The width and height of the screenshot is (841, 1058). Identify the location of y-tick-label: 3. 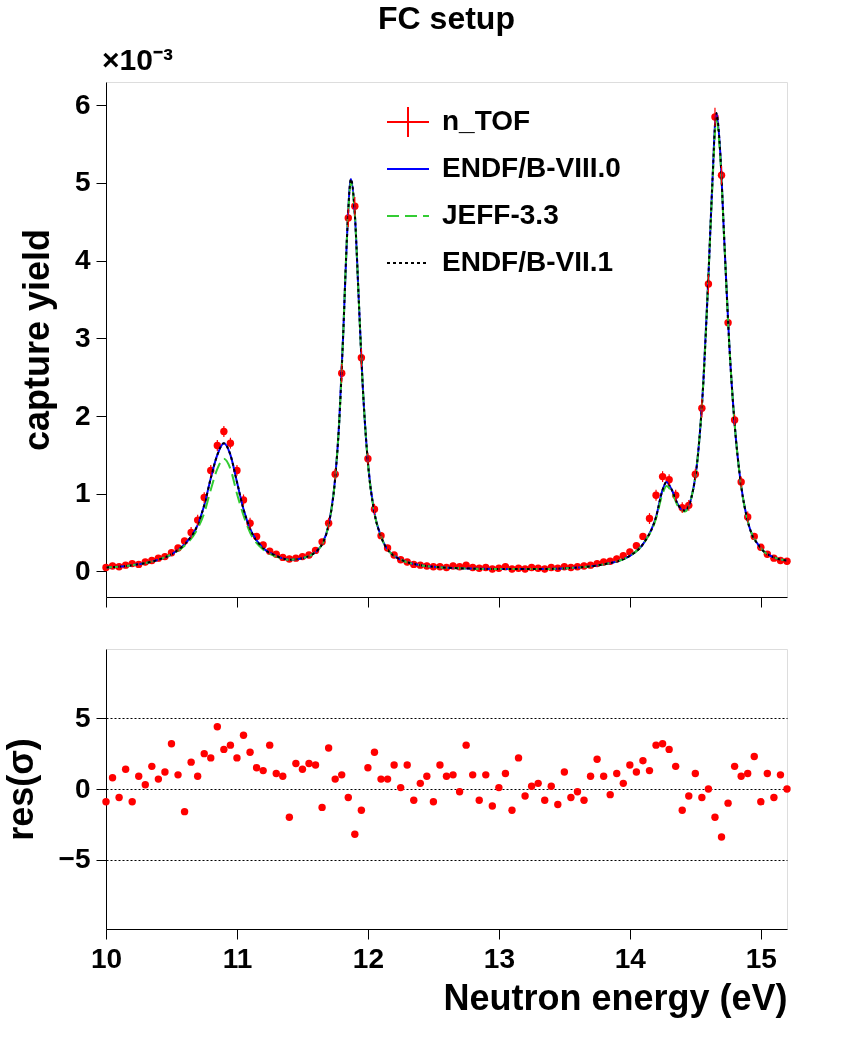
(82, 337).